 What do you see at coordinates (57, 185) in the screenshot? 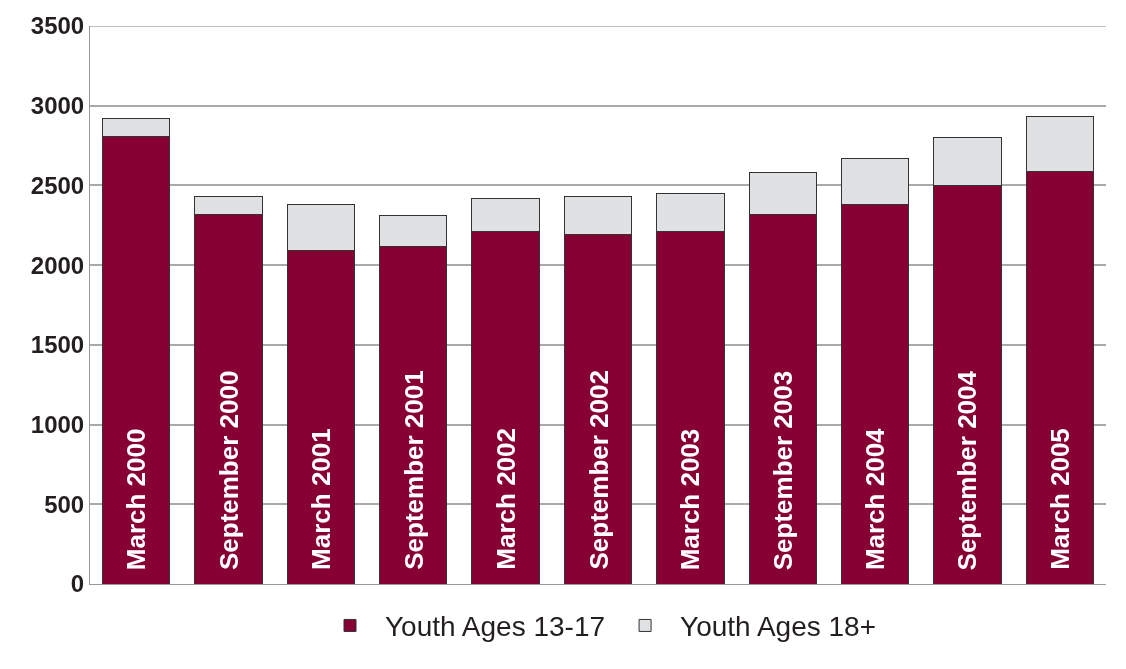
I see `y-tick-label: 2500` at bounding box center [57, 185].